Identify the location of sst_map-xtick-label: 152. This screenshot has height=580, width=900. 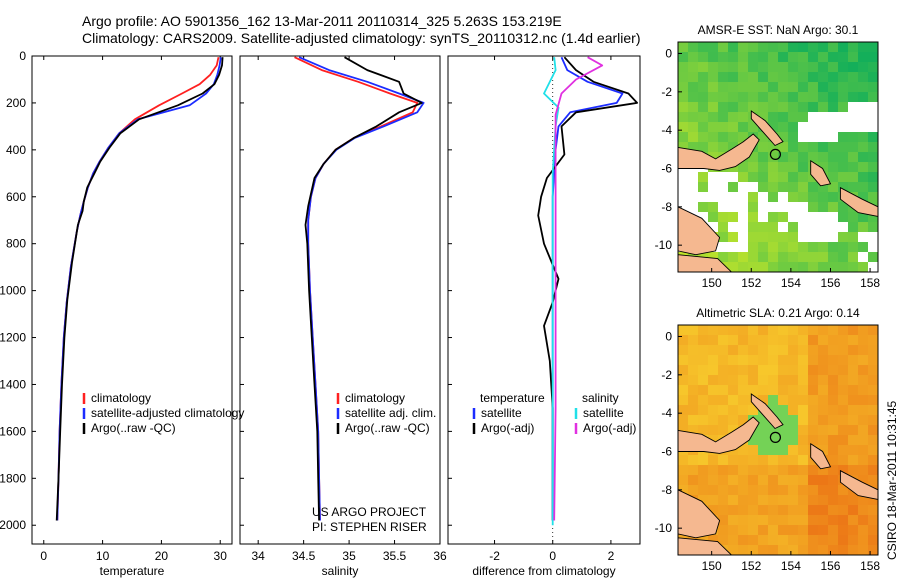
(751, 283).